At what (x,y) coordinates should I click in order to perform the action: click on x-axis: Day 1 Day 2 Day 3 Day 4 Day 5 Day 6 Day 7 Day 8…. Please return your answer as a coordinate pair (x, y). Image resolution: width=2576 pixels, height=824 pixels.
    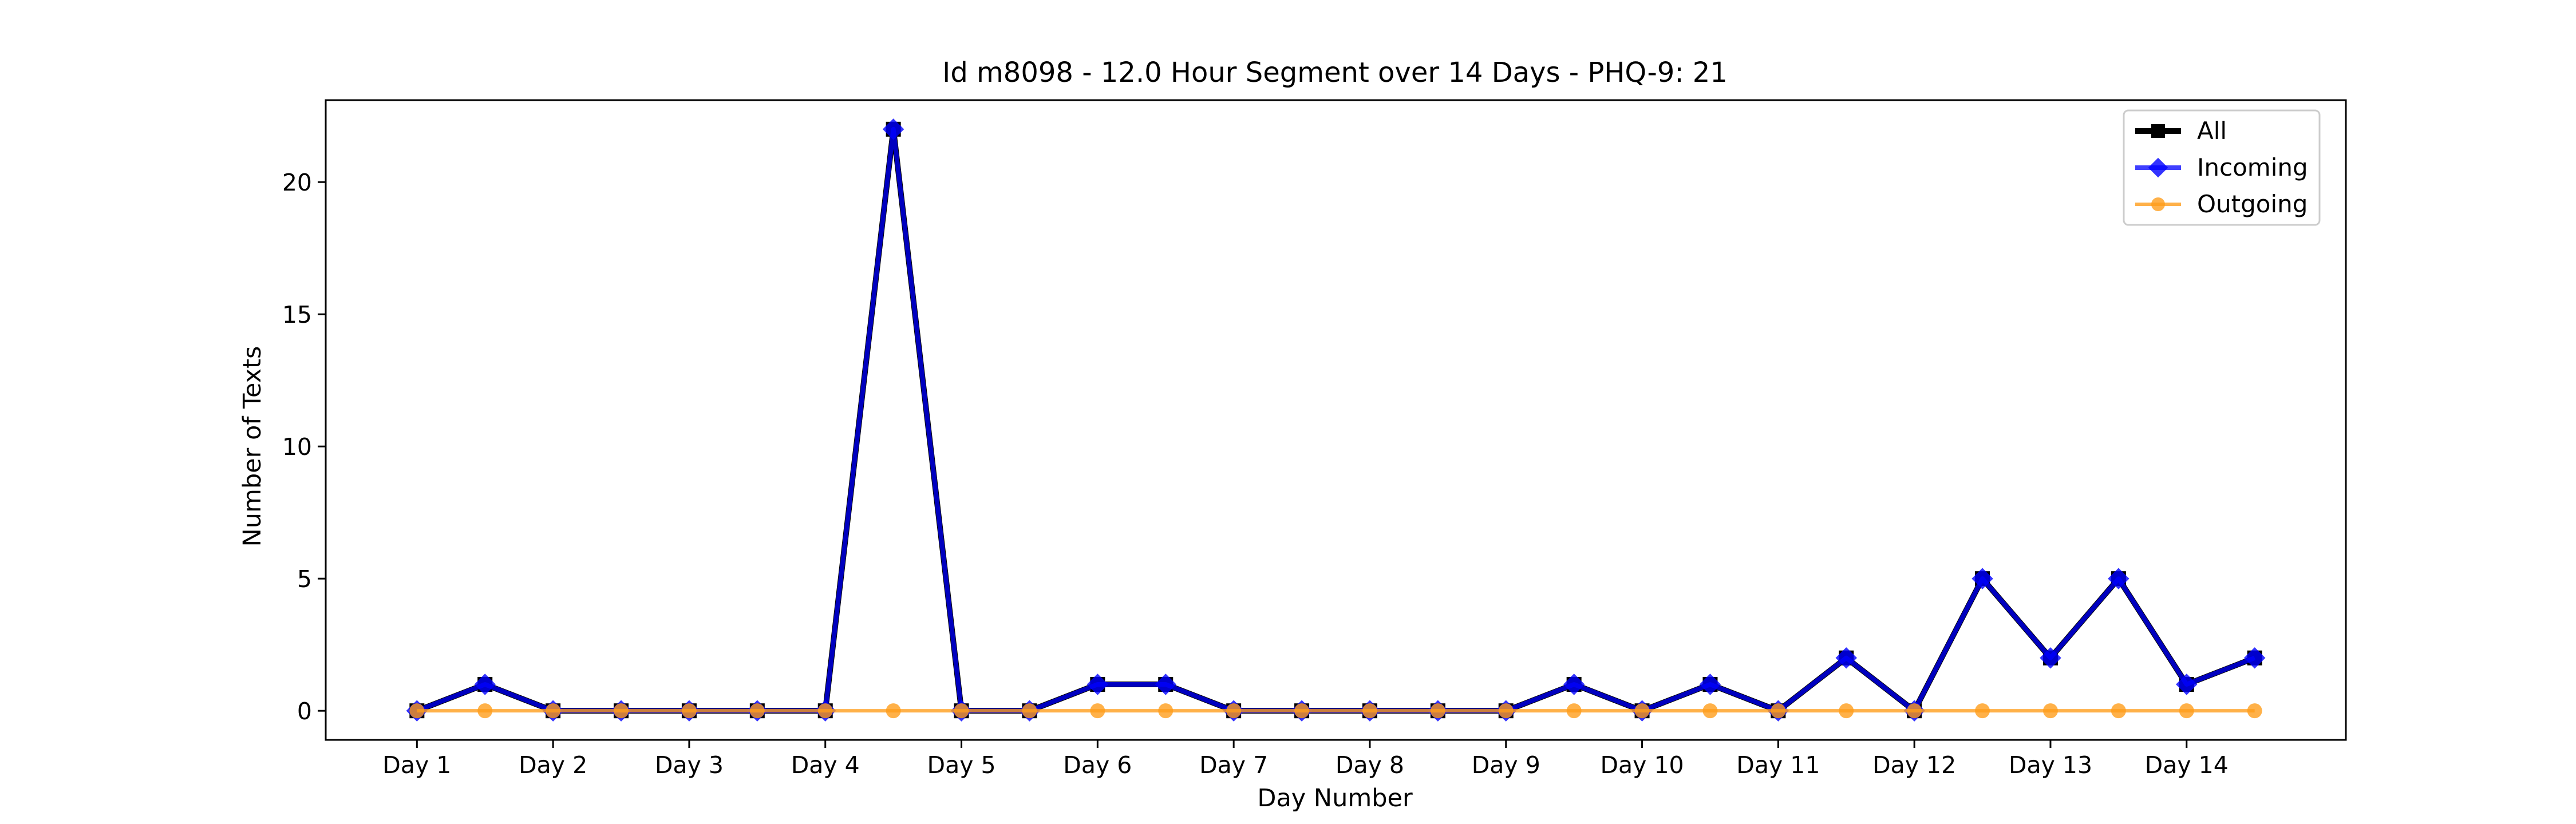
    Looking at the image, I should click on (1305, 759).